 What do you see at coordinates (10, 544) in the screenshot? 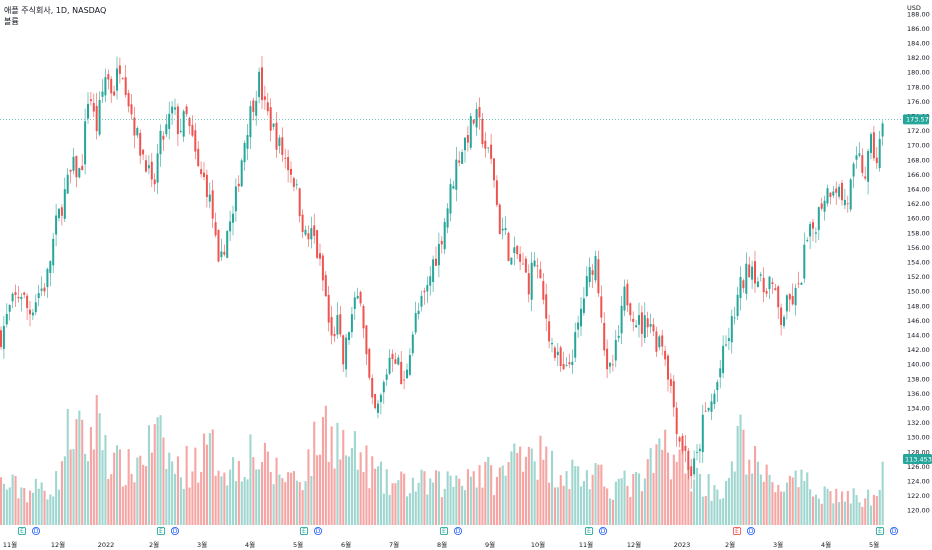
I see `time-tick-label: 11월` at bounding box center [10, 544].